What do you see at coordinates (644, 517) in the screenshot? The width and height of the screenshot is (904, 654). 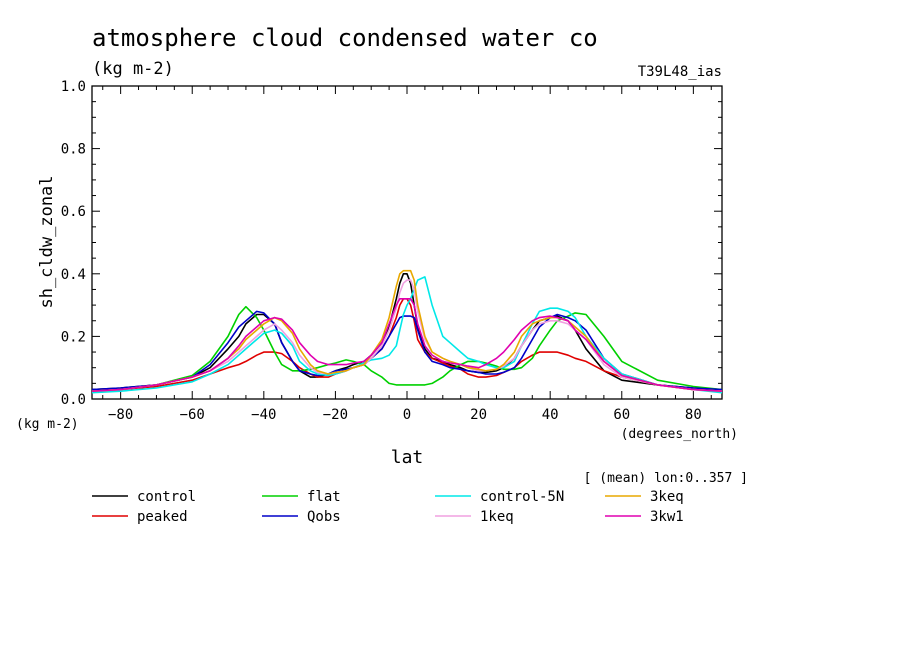 I see `legend-item: 3kw1` at bounding box center [644, 517].